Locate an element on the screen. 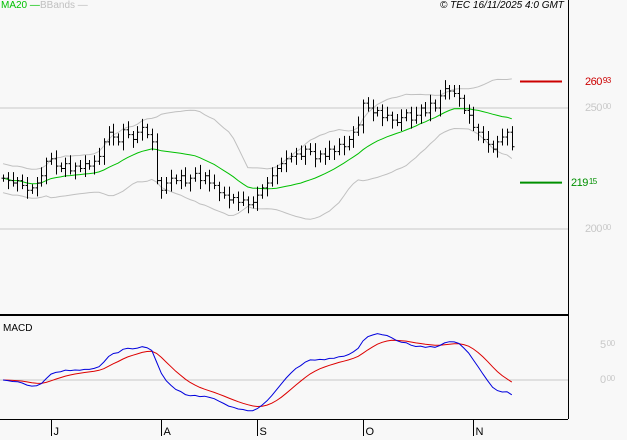 This screenshot has width=627, height=440. month-label: N is located at coordinates (479, 432).